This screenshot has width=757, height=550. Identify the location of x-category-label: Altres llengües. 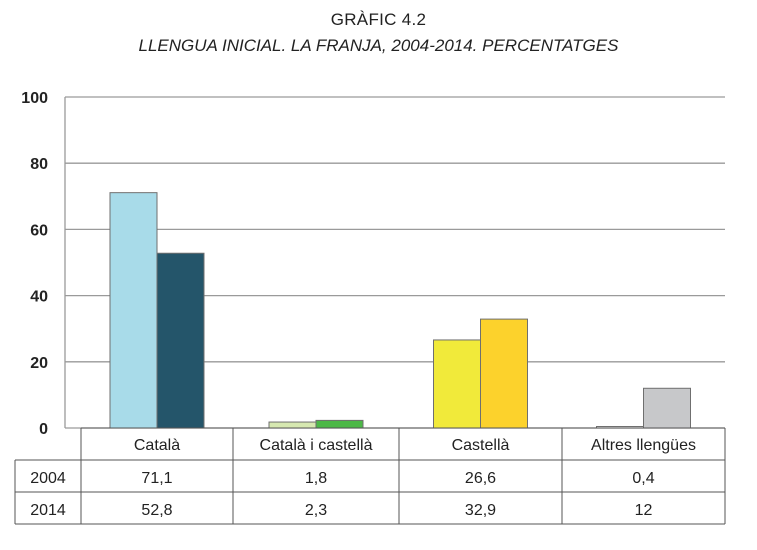
(643, 445).